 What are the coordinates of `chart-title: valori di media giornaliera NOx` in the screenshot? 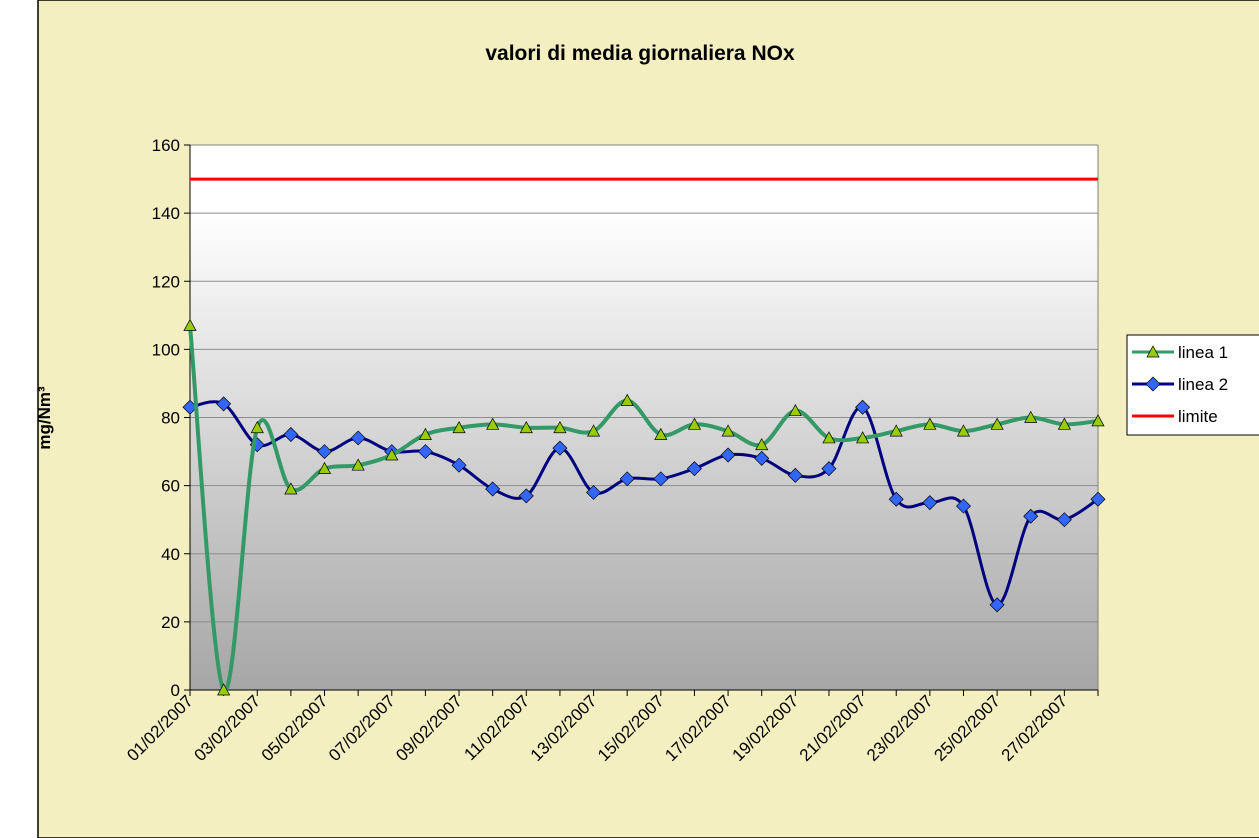 It's located at (640, 53).